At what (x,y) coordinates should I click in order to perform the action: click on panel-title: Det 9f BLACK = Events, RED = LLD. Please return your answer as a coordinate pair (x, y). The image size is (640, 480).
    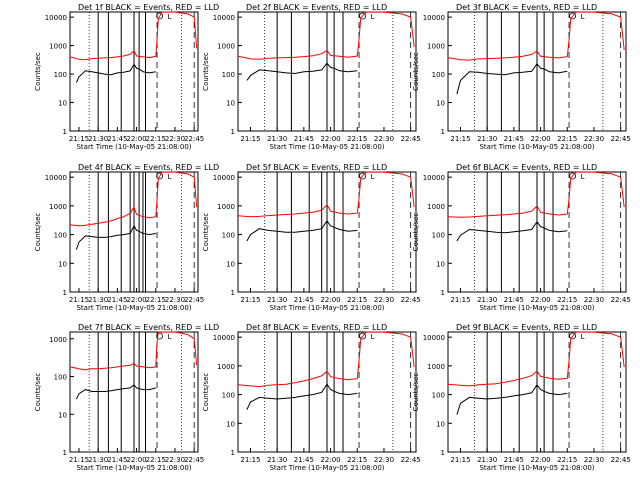
    Looking at the image, I should click on (526, 327).